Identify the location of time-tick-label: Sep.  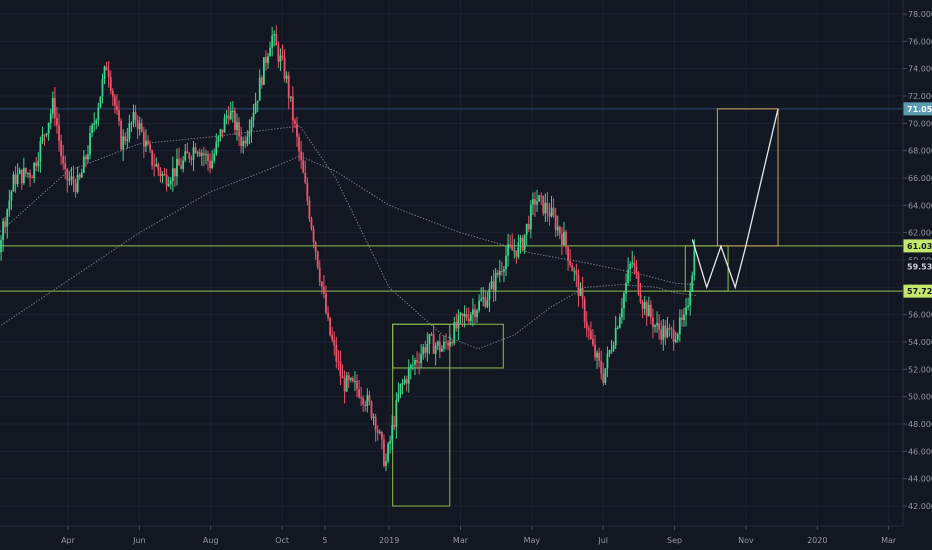
(674, 540).